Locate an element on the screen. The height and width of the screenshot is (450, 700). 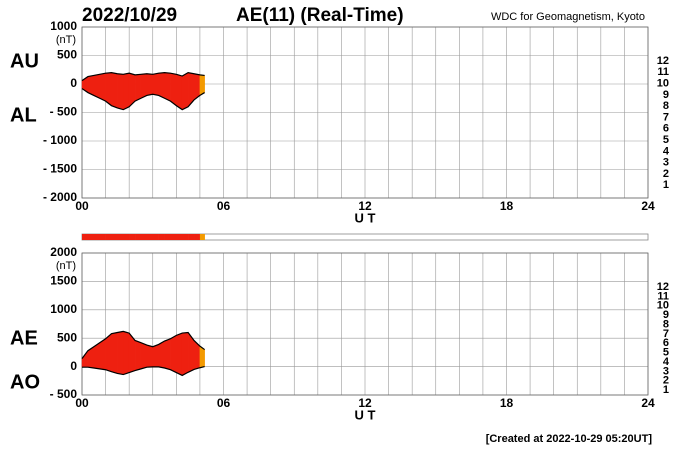
y-tick-label: - 2000 is located at coordinates (60, 197).